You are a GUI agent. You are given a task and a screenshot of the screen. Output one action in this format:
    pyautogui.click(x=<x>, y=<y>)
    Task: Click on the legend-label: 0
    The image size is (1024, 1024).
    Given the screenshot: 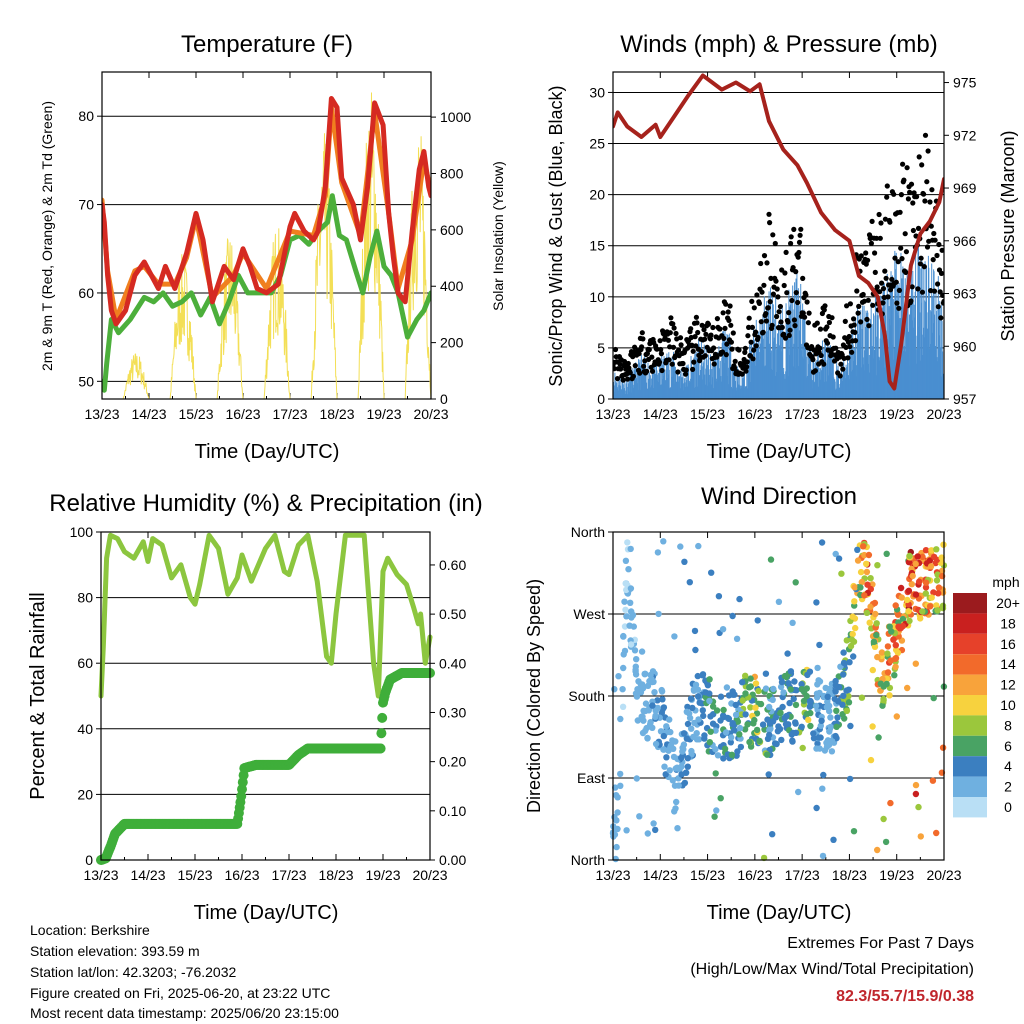 What is the action you would take?
    pyautogui.click(x=1008, y=807)
    